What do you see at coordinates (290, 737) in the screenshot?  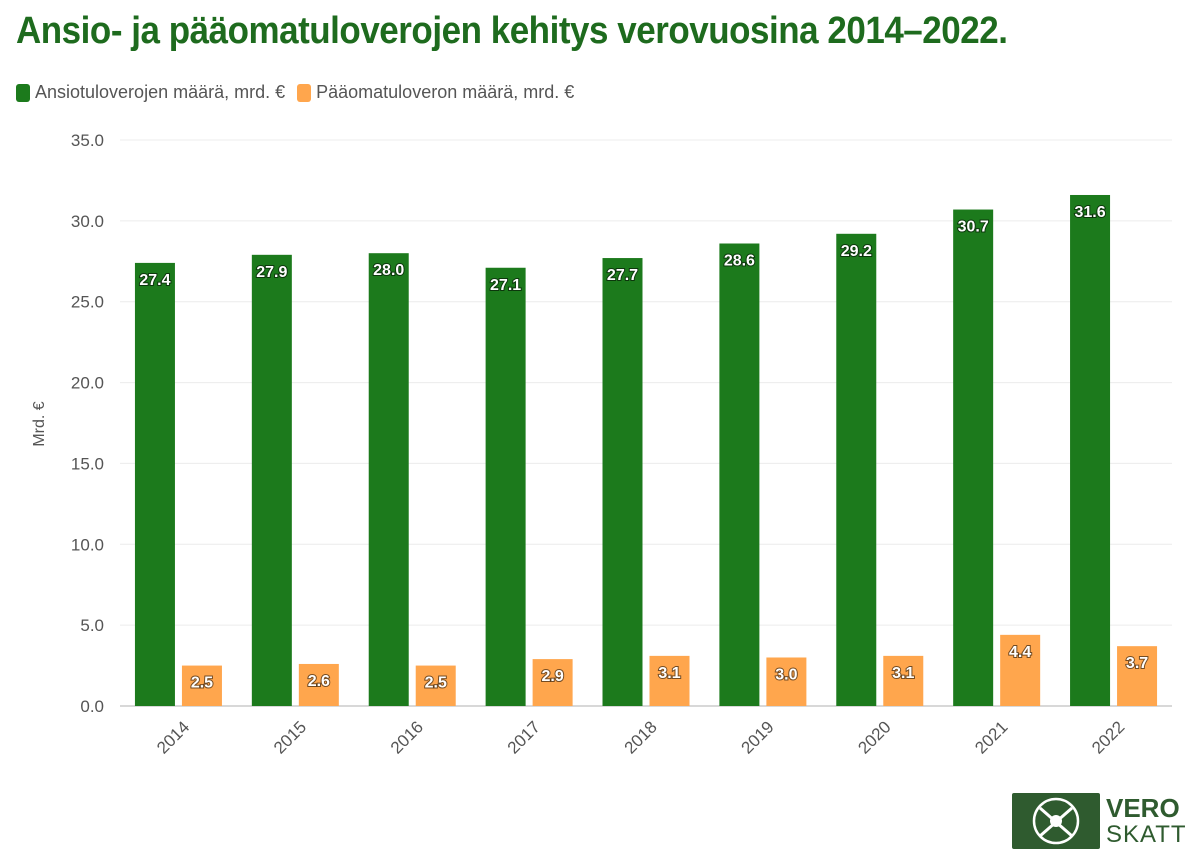 I see `x-tick-label: 2015` at bounding box center [290, 737].